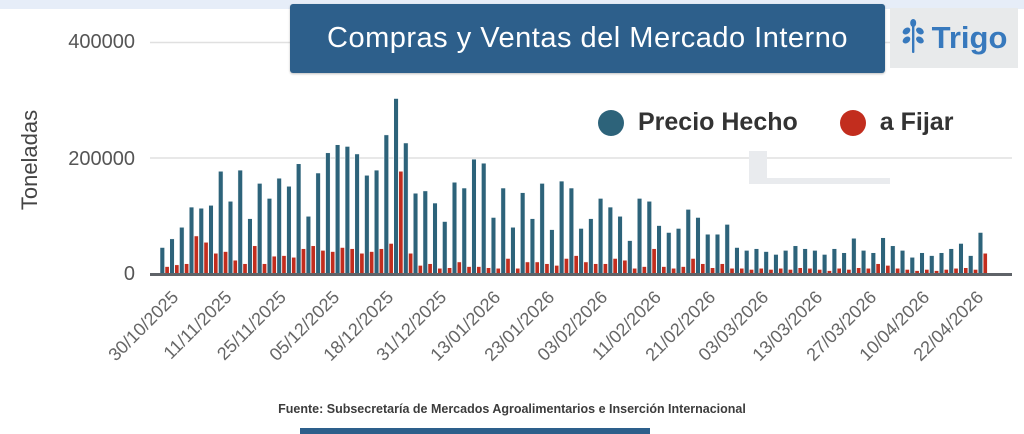  Describe the element at coordinates (475, 431) in the screenshot. I see `bottom-strip` at that location.